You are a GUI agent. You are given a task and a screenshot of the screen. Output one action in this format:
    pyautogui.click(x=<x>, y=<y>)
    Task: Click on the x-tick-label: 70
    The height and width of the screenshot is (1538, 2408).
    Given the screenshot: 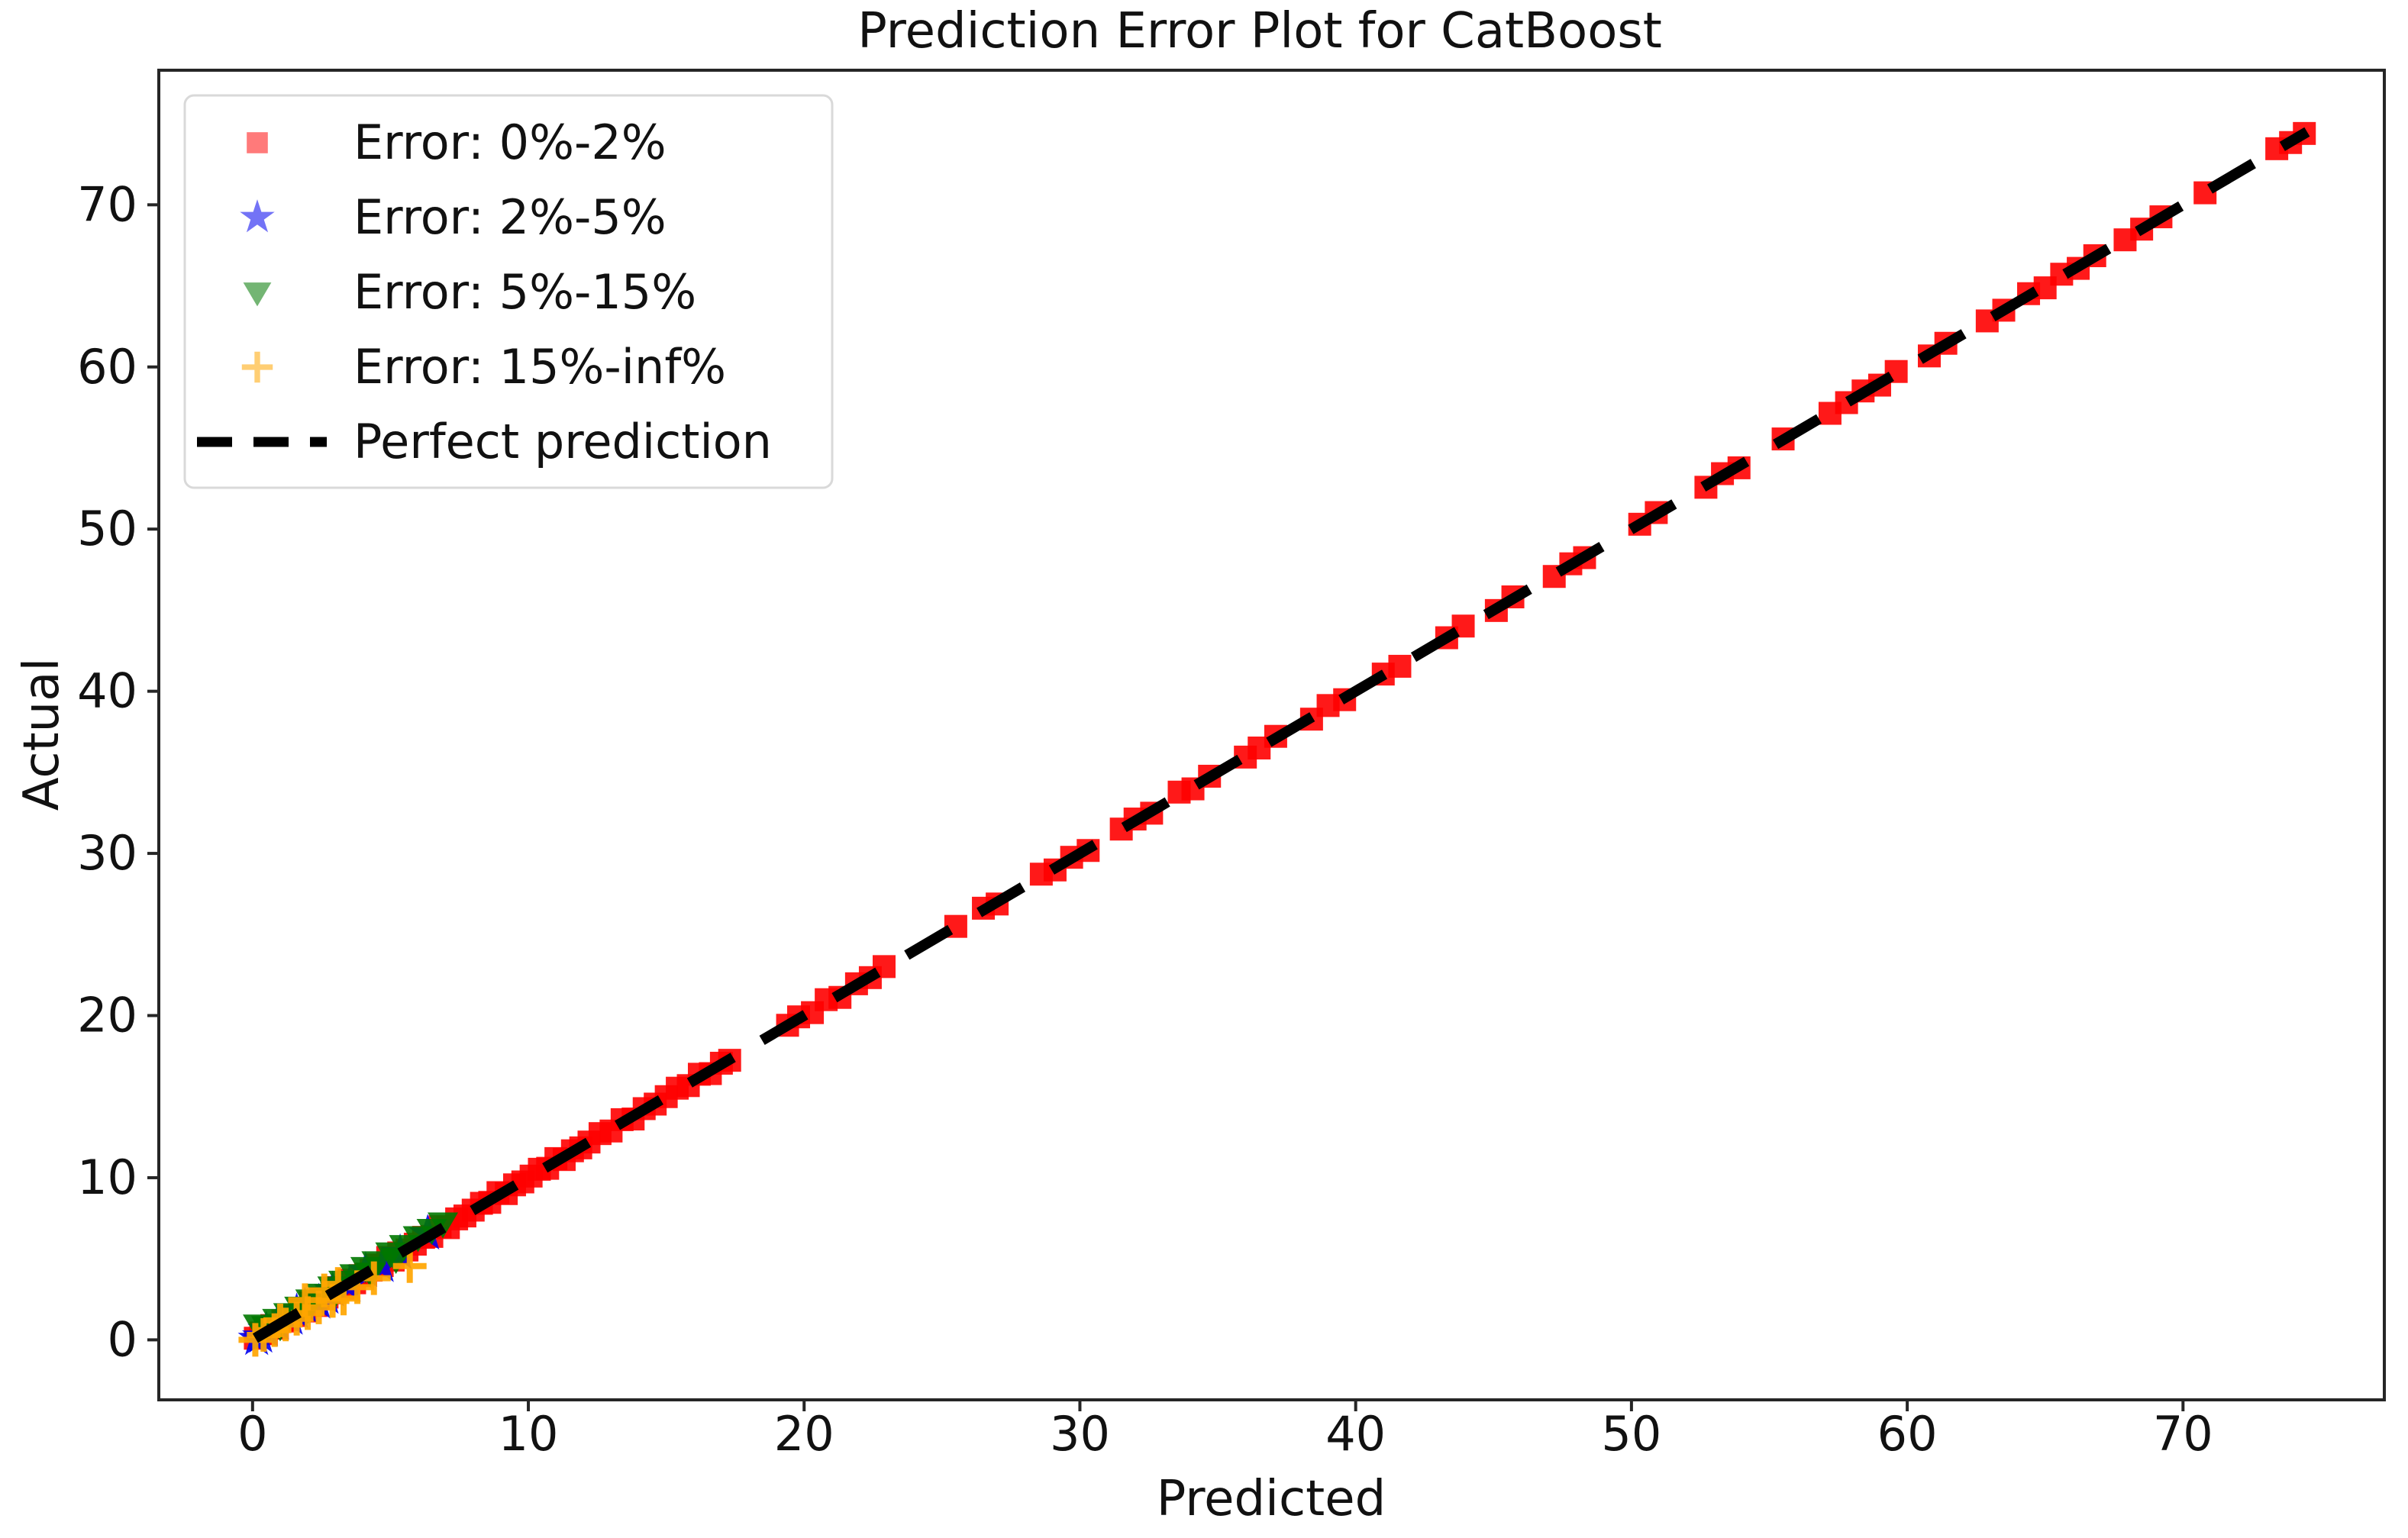 What is the action you would take?
    pyautogui.click(x=2183, y=1434)
    